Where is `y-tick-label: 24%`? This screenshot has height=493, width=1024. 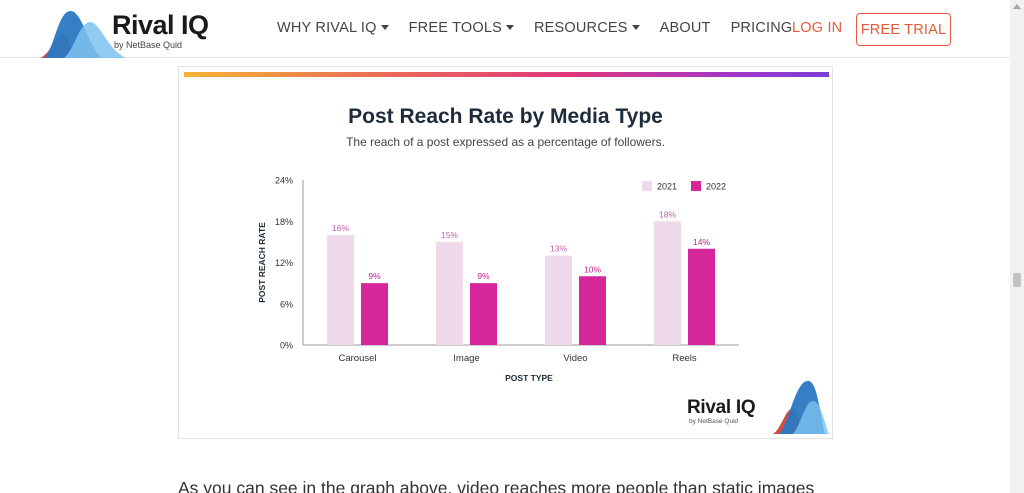
y-tick-label: 24% is located at coordinates (284, 181).